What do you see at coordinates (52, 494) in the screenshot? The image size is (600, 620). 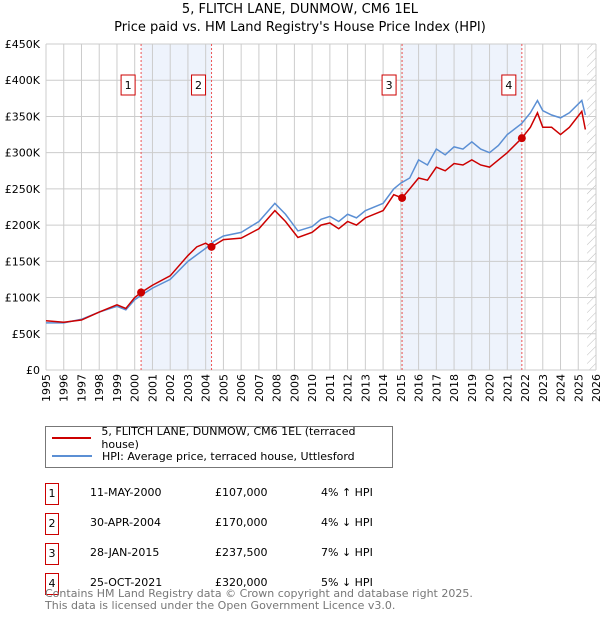 I see `sale-number-box: 1` at bounding box center [52, 494].